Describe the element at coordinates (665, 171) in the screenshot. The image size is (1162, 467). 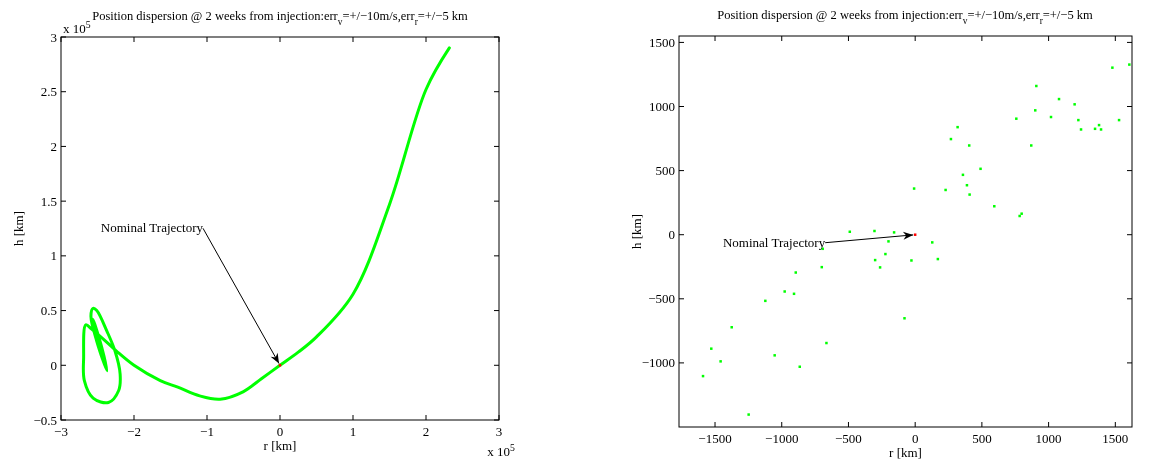
I see `y-tick-label: 500` at that location.